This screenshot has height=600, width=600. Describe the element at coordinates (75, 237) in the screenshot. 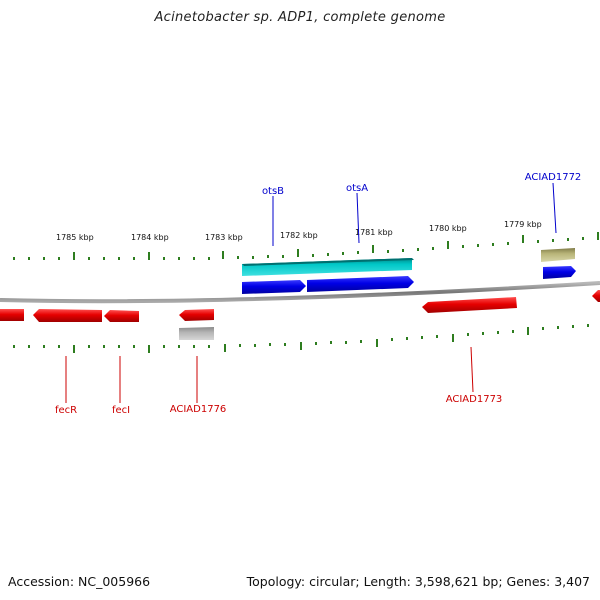

I see `scale-label-1785: 1785 kbp` at that location.